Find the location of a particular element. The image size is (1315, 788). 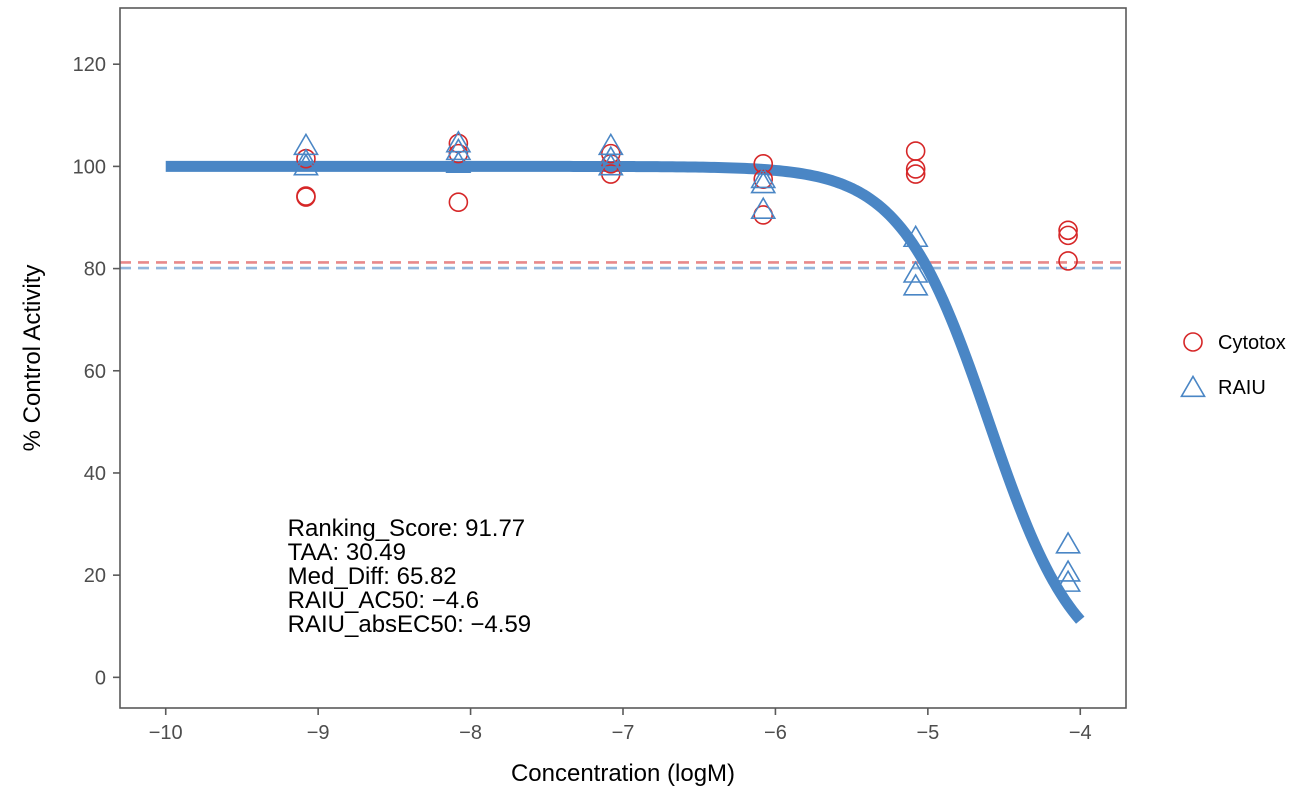

annotation-1: TAA: 30.49 is located at coordinates (347, 552).